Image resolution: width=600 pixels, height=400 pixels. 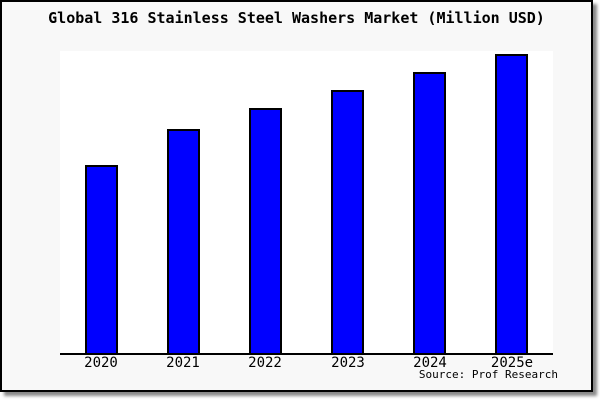 What do you see at coordinates (430, 363) in the screenshot?
I see `x-tick-label-2024: 2024` at bounding box center [430, 363].